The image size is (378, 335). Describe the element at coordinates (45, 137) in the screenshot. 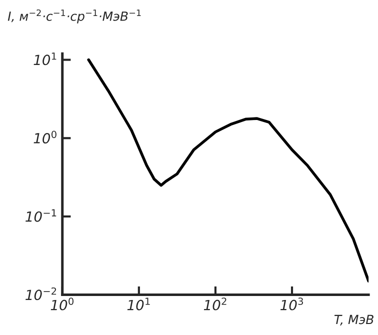

I see `y-tick-label: 10$^{0}$` at that location.